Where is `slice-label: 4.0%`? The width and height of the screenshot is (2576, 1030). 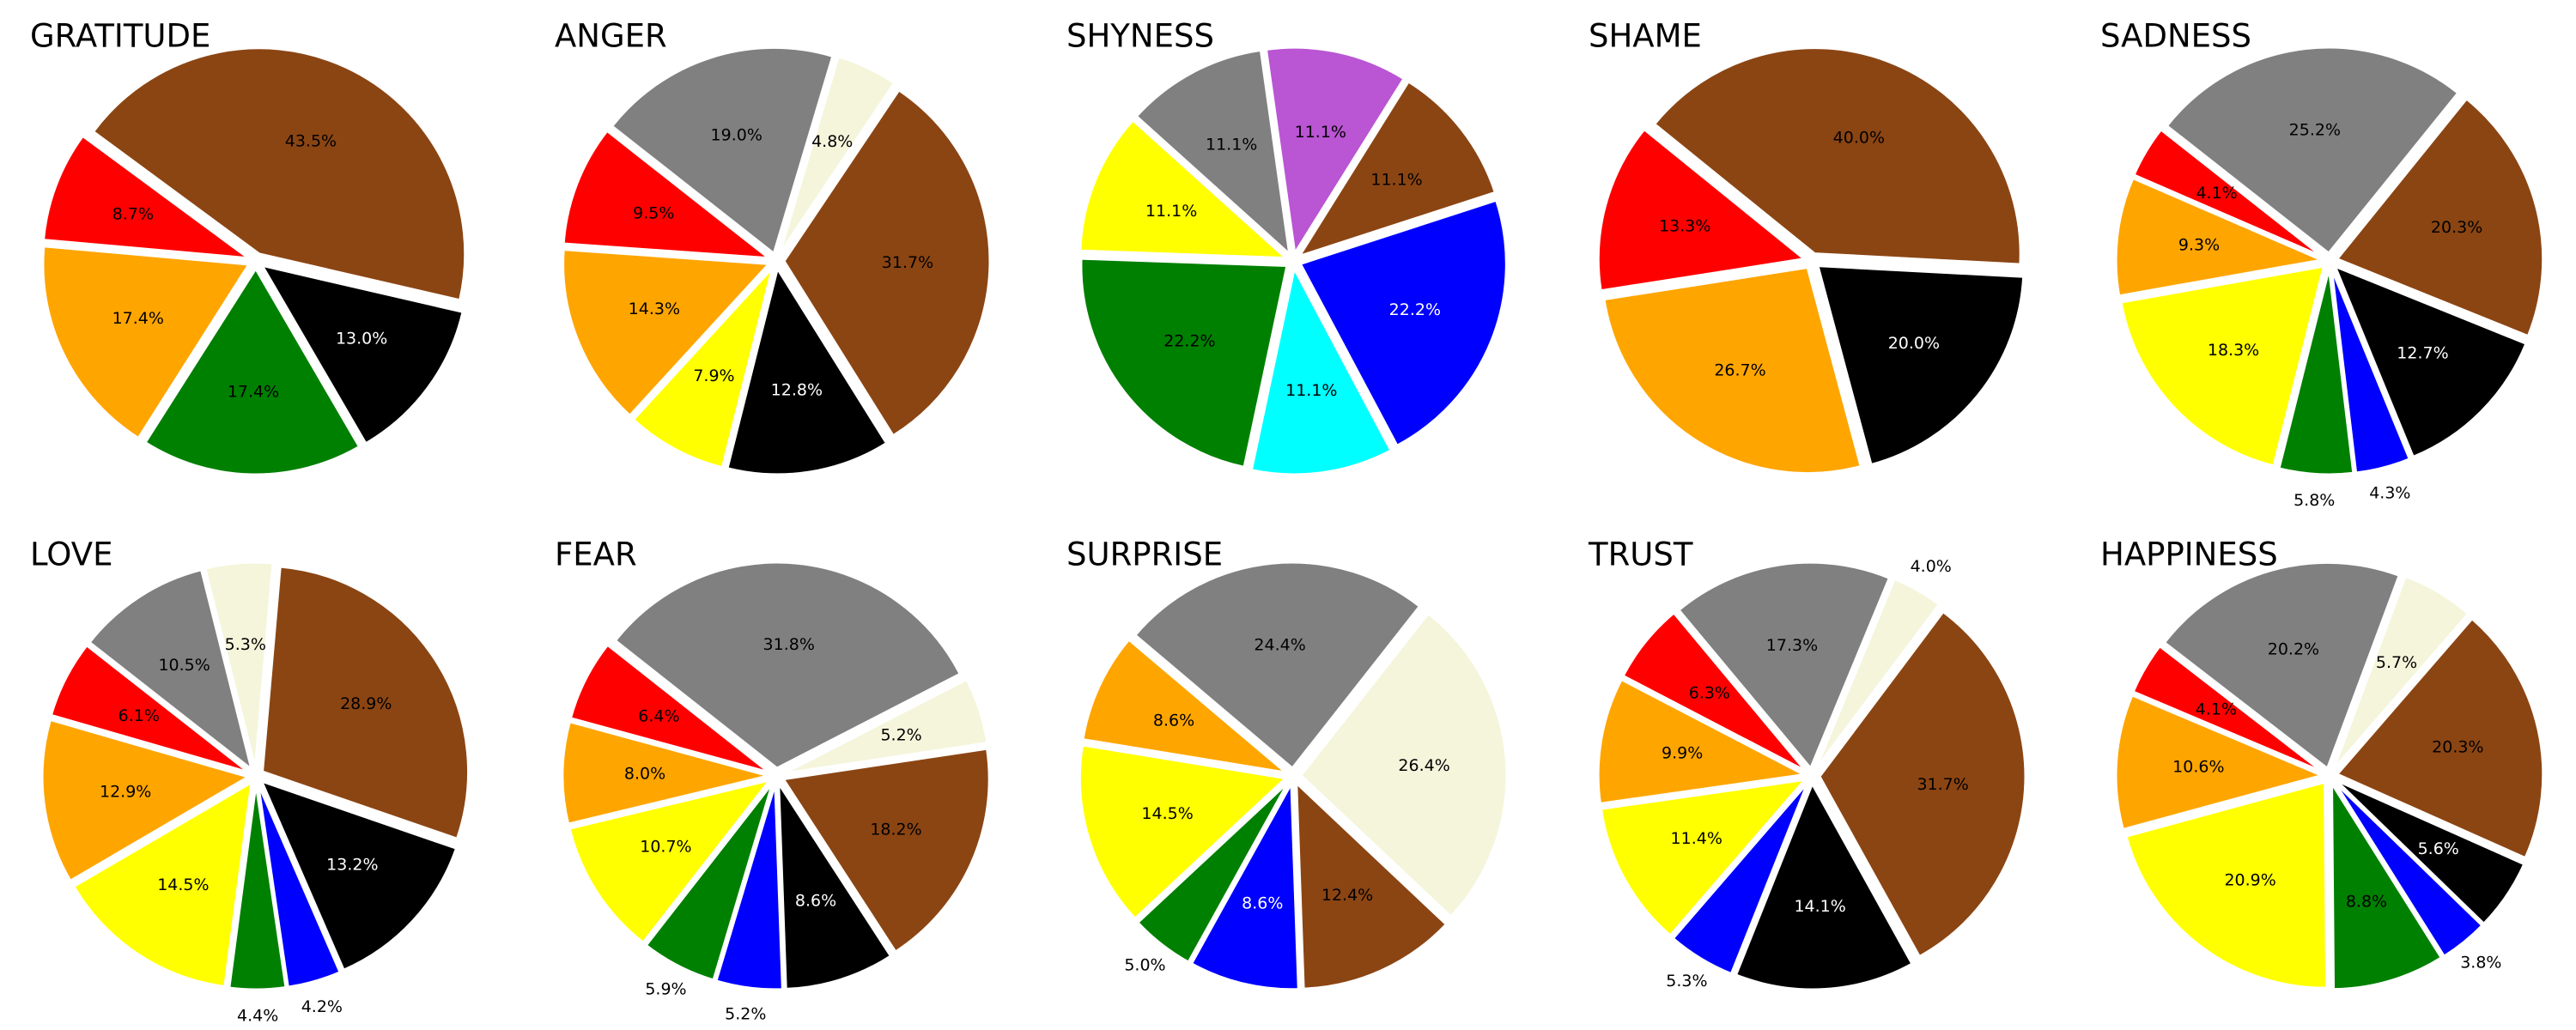
slice-label: 4.0% is located at coordinates (1931, 566).